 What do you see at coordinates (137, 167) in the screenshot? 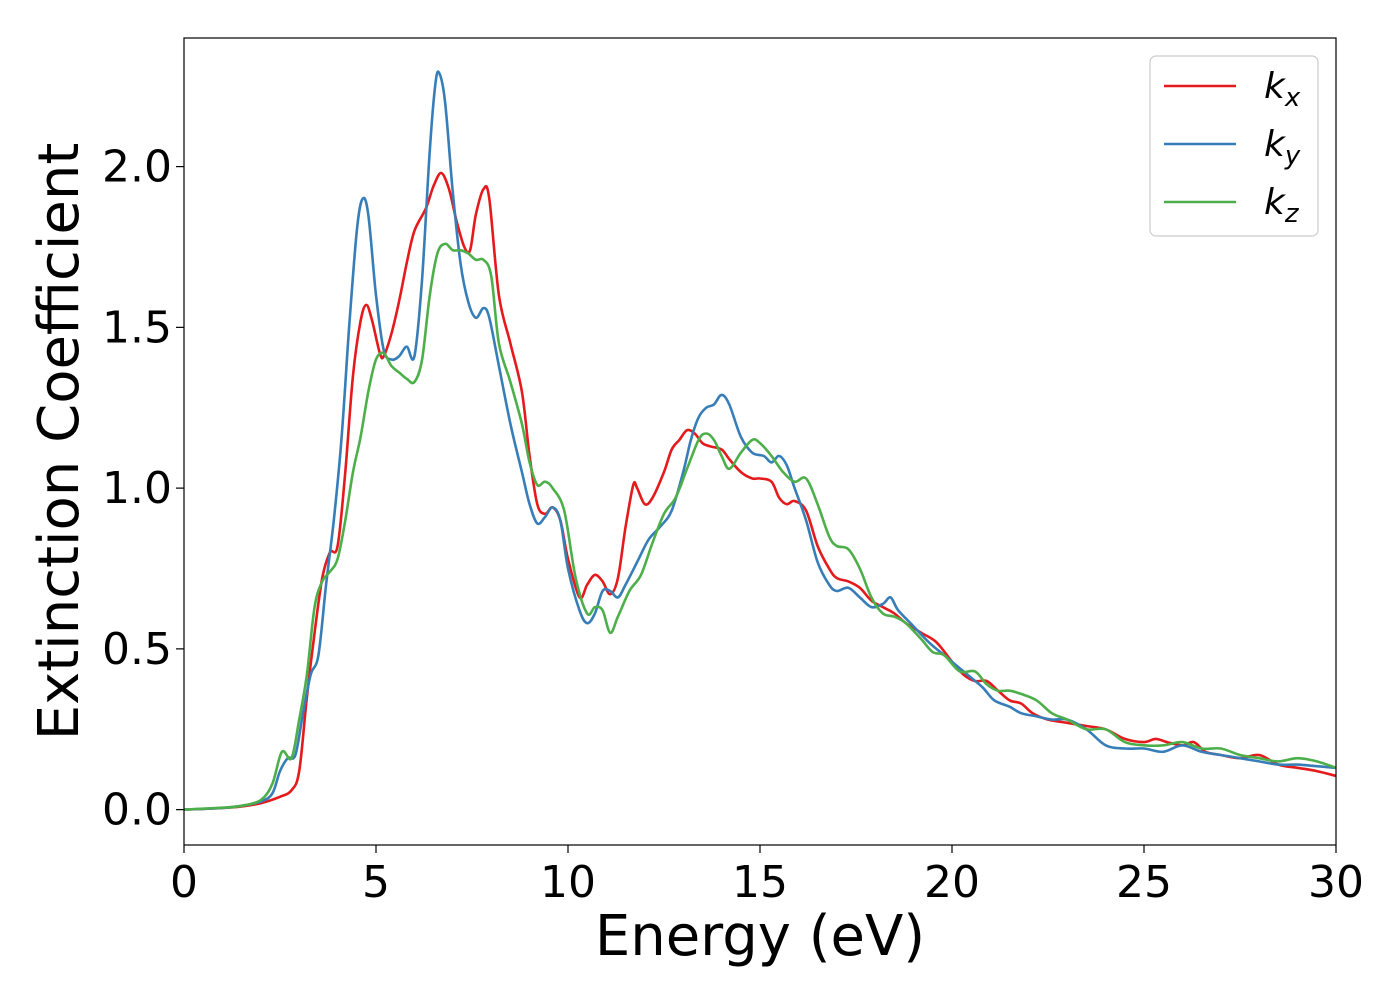
I see `y-tick-label: 2.0` at bounding box center [137, 167].